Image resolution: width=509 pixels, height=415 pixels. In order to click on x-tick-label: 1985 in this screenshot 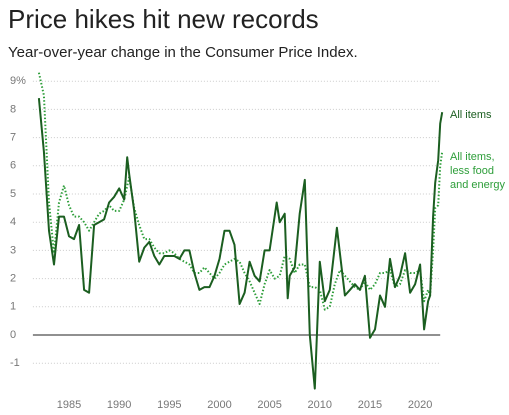, I will do `click(69, 405)`.